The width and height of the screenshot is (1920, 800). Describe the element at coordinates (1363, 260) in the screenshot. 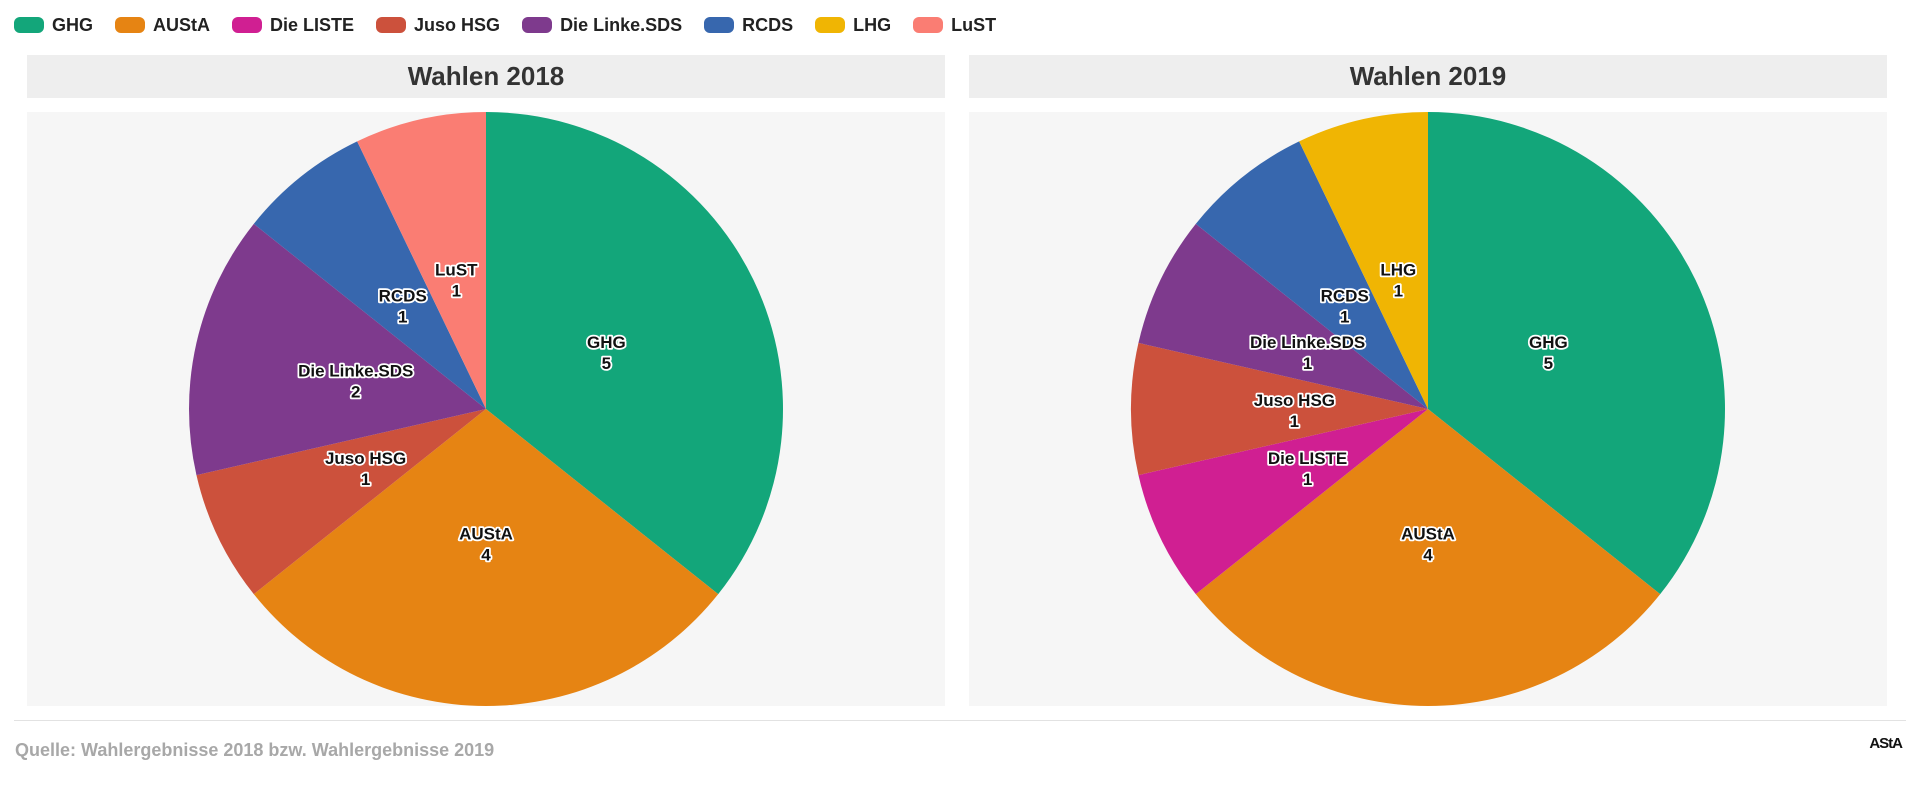

I see `pie-slice-lhg` at that location.